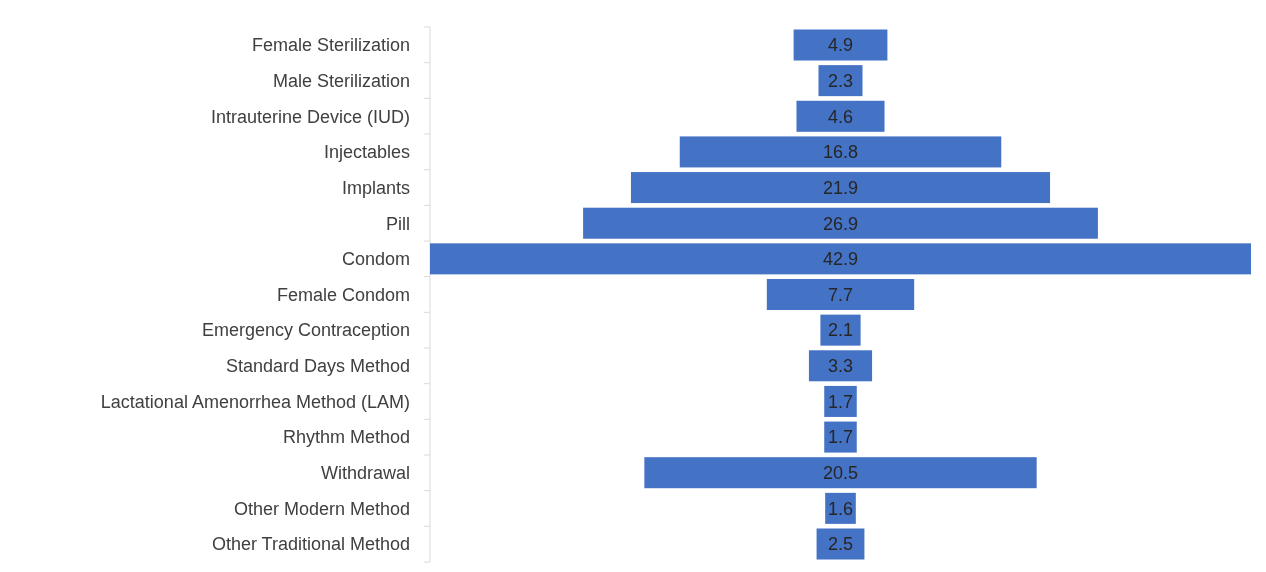  Describe the element at coordinates (255, 401) in the screenshot. I see `category-label: Lactational Amenorrhea Method (LAM)` at that location.